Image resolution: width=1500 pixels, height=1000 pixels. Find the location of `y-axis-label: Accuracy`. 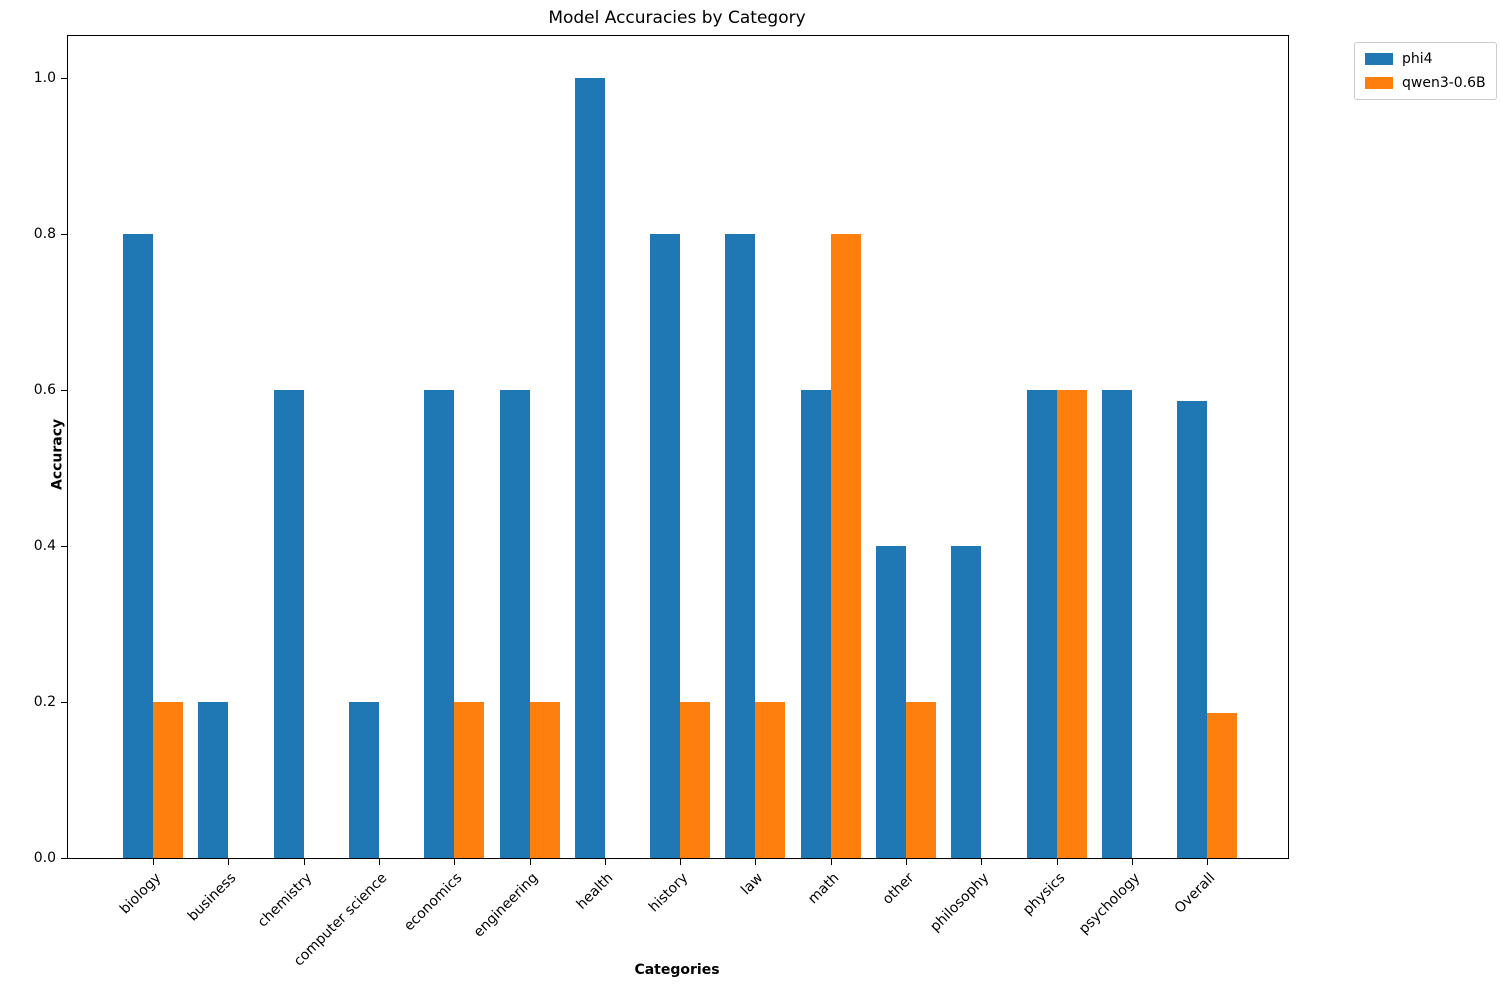

y-axis-label: Accuracy is located at coordinates (57, 454).